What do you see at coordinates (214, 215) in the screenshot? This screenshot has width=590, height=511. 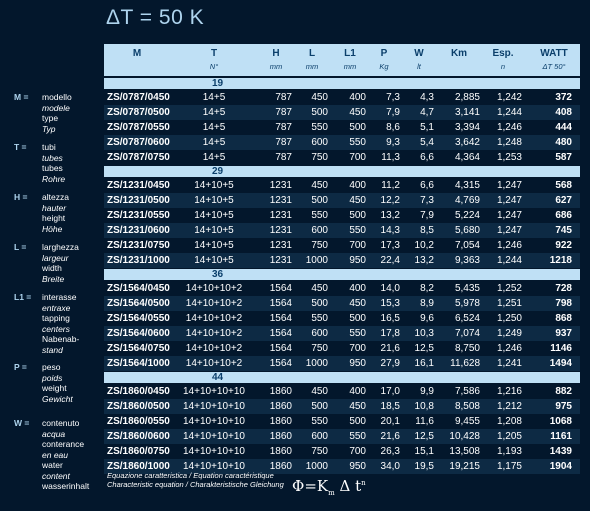 I see `tubes-cell: 14+10+5` at bounding box center [214, 215].